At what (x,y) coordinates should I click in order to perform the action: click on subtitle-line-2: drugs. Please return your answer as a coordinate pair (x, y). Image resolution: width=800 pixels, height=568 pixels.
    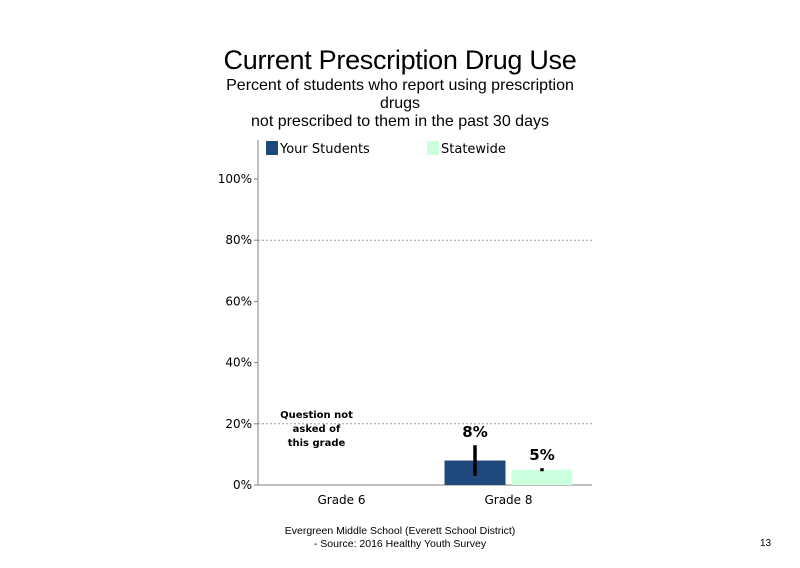
    Looking at the image, I should click on (400, 103).